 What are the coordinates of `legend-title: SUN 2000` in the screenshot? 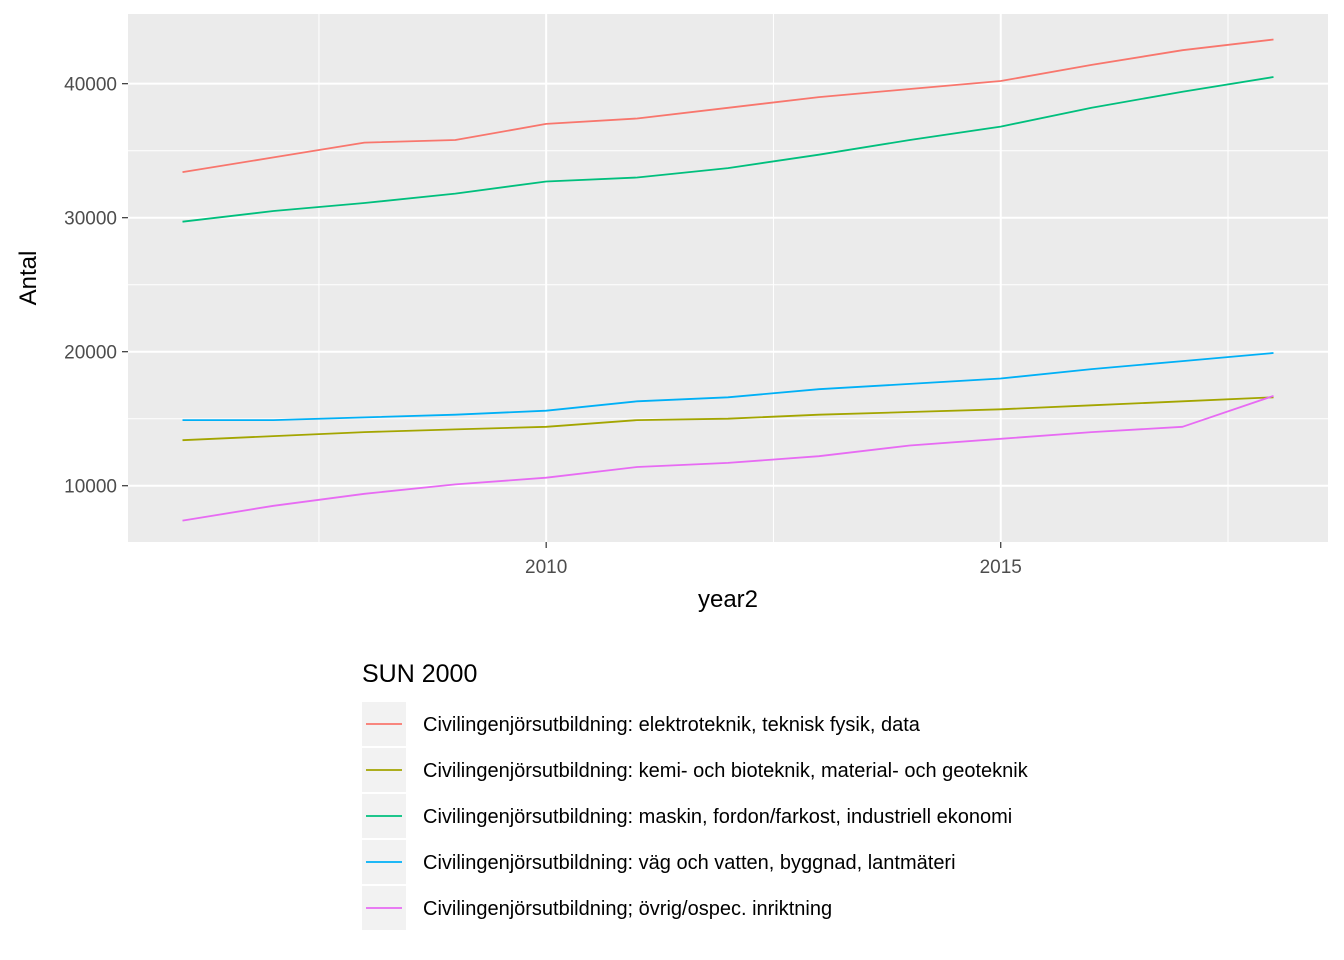 It's located at (419, 674).